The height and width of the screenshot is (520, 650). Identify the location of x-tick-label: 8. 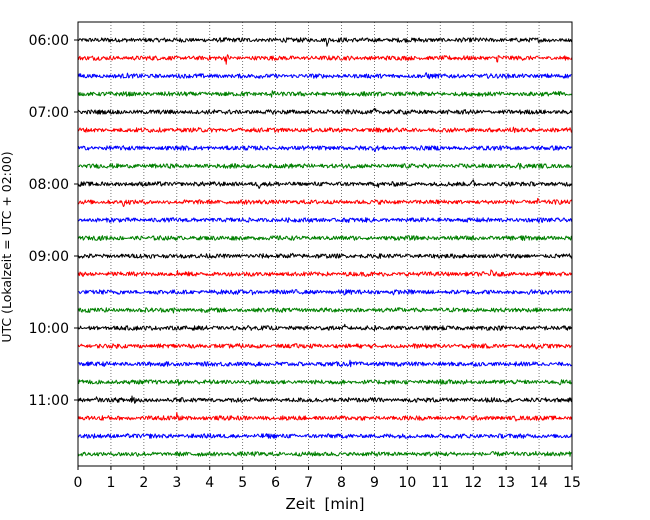
(341, 483).